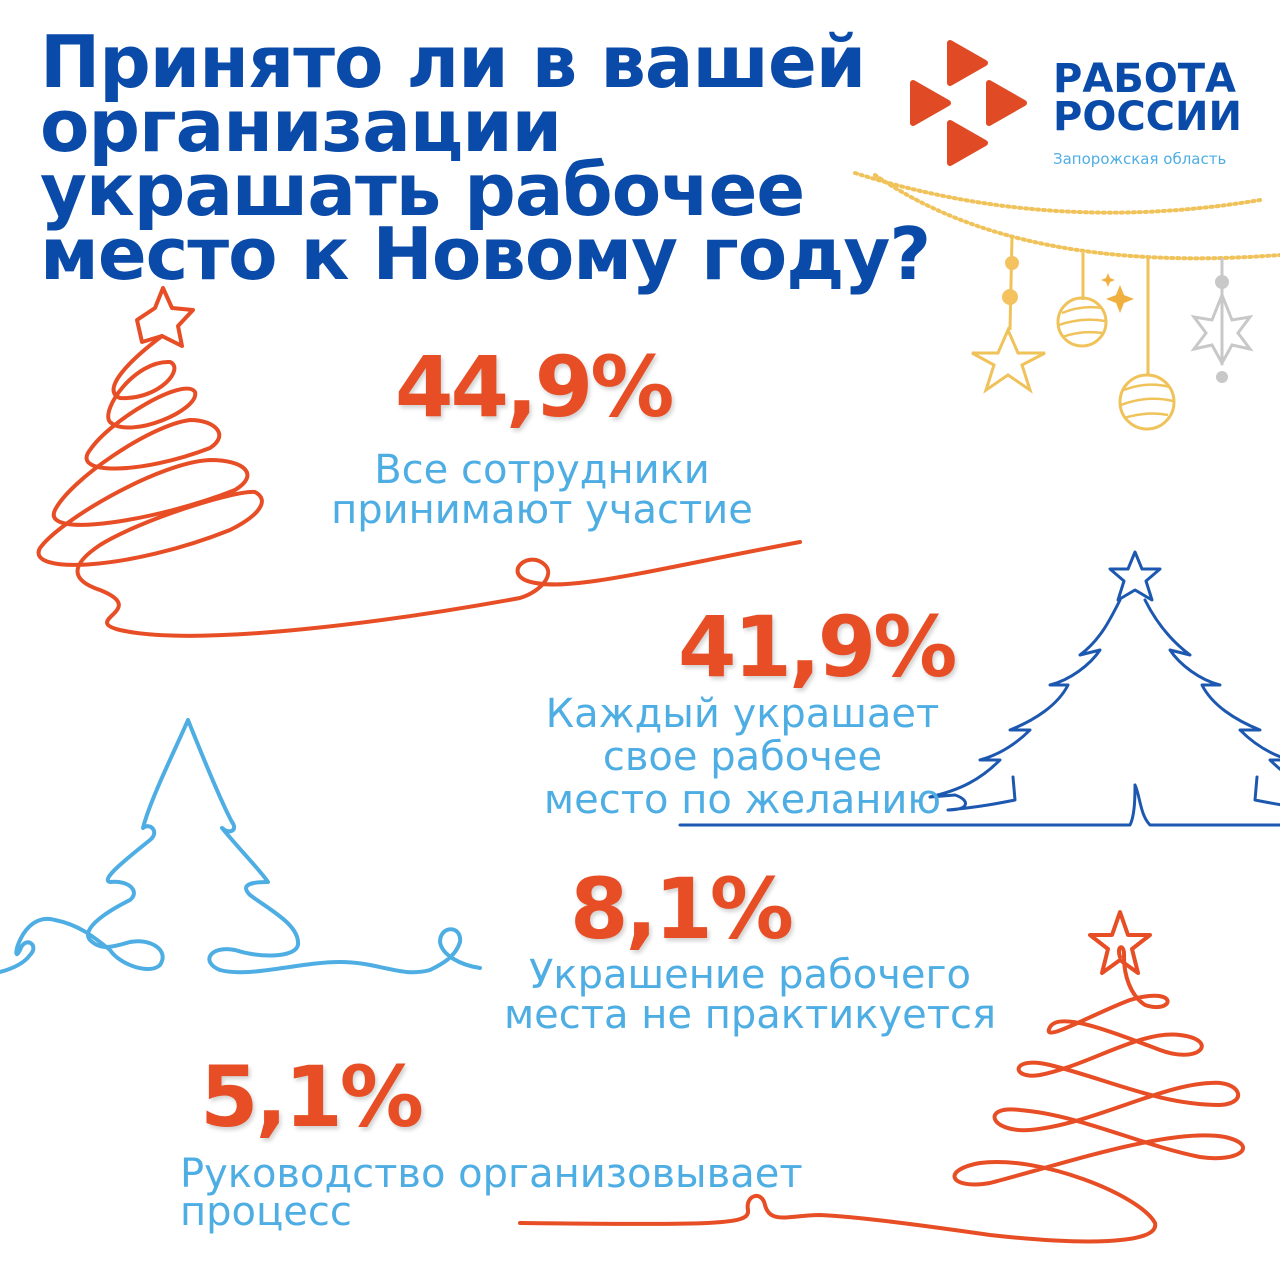 The height and width of the screenshot is (1280, 1280). I want to click on title-line-2: организации, so click(301, 126).